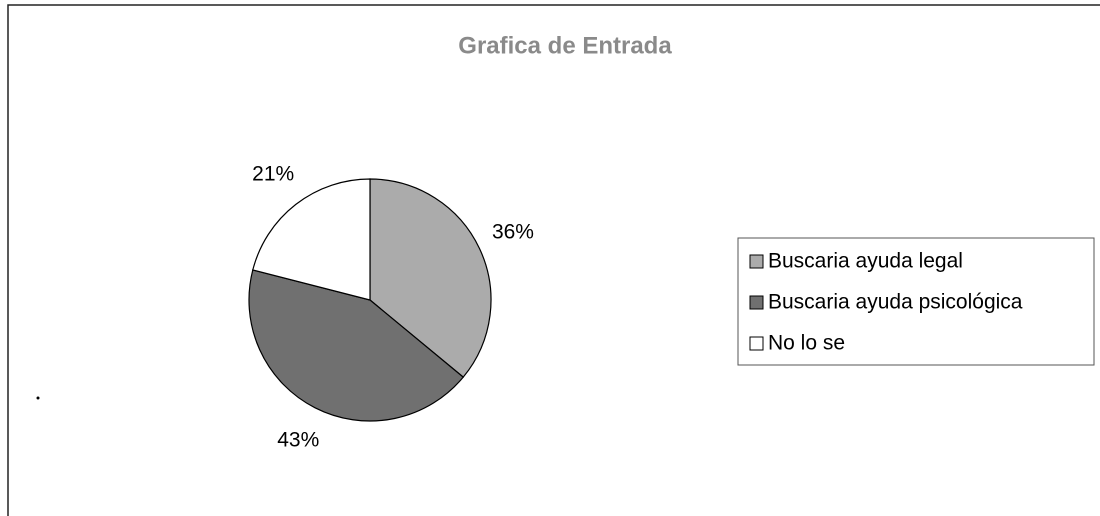 The image size is (1100, 516). I want to click on legend-label: Buscaria ayuda psicológica, so click(895, 302).